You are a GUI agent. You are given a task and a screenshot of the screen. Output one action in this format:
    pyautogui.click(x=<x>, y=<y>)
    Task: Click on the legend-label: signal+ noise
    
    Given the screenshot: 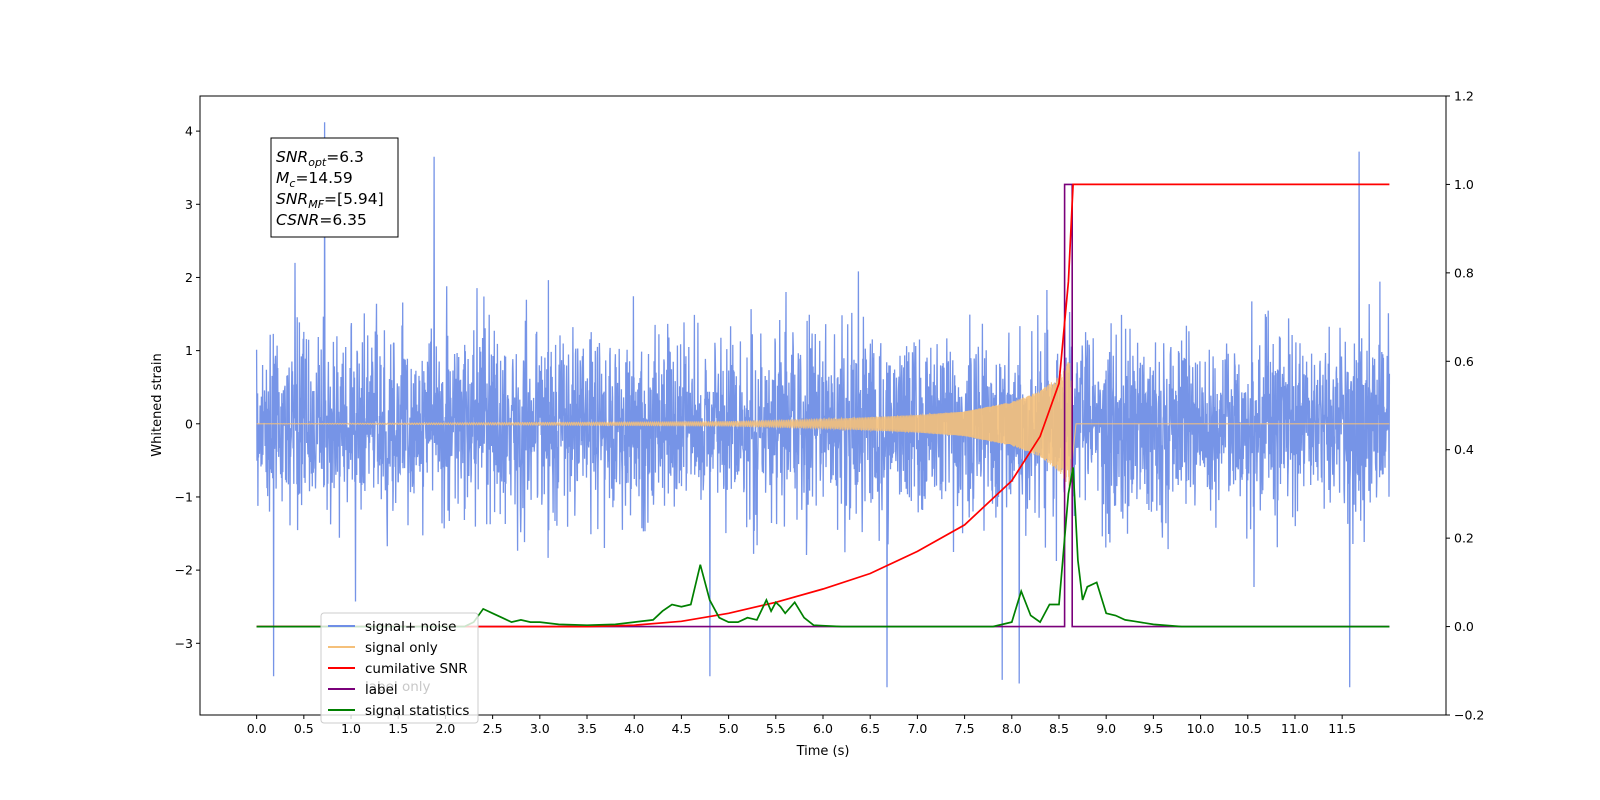 What is the action you would take?
    pyautogui.click(x=410, y=627)
    